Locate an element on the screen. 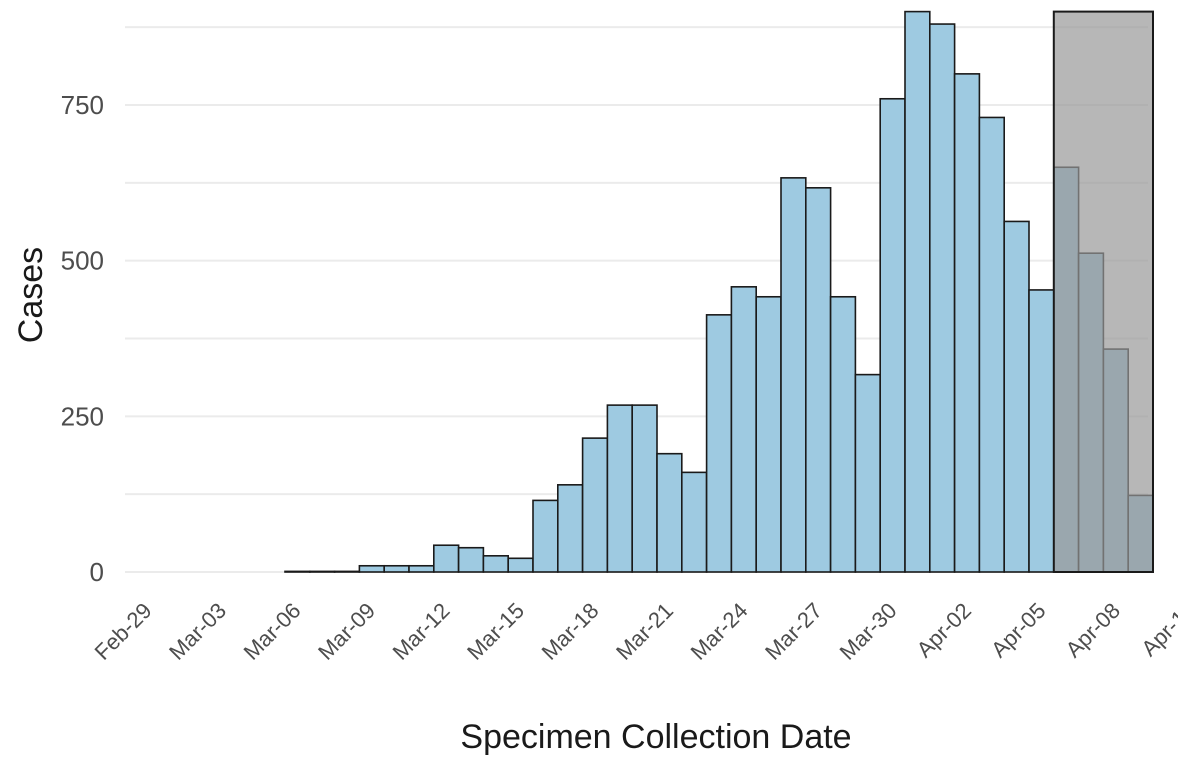  shaded-region is located at coordinates (1103, 292).